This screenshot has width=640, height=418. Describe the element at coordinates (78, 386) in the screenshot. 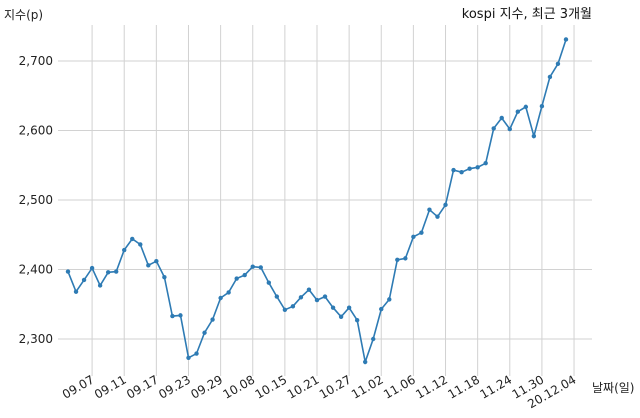

I see `x-tick-label: 09.07` at that location.